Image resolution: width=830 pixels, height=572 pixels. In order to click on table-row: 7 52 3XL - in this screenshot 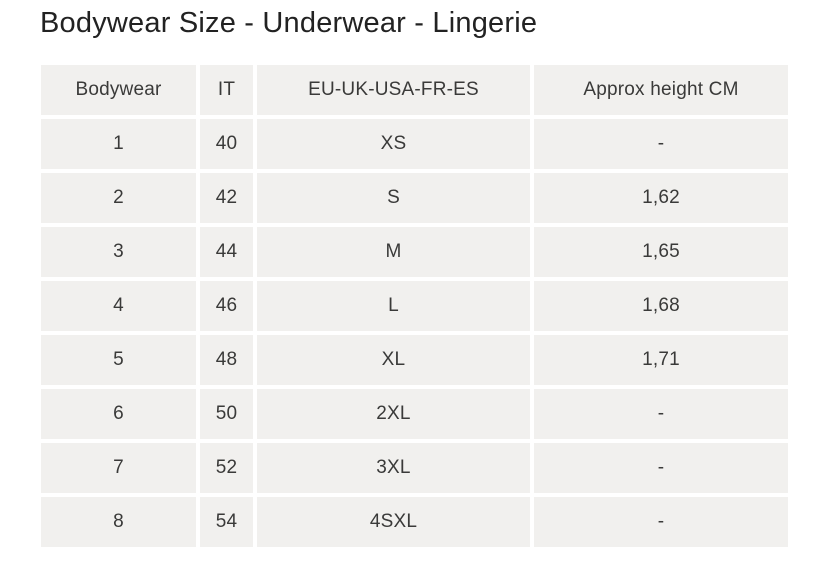, I will do `click(414, 468)`.